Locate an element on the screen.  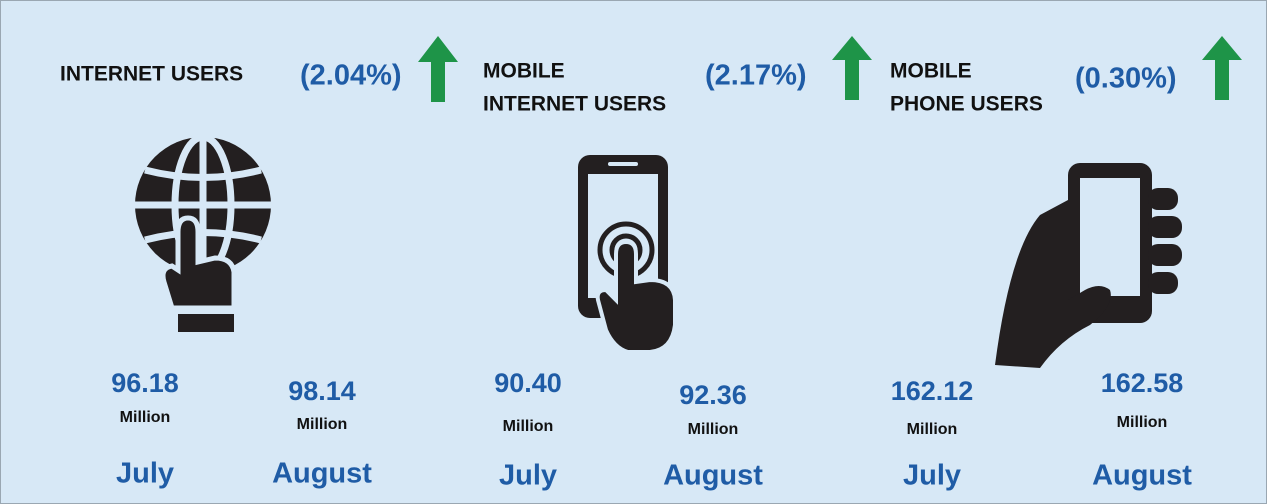
up-arrows is located at coordinates (830, 69).